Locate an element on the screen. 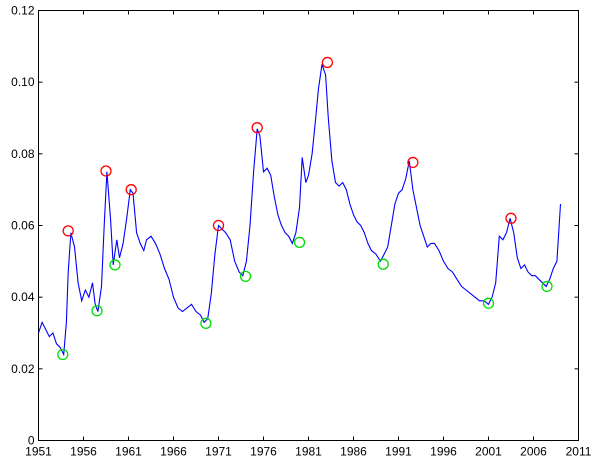 This screenshot has height=473, width=600. y-tick-label: 0.02 is located at coordinates (23, 369).